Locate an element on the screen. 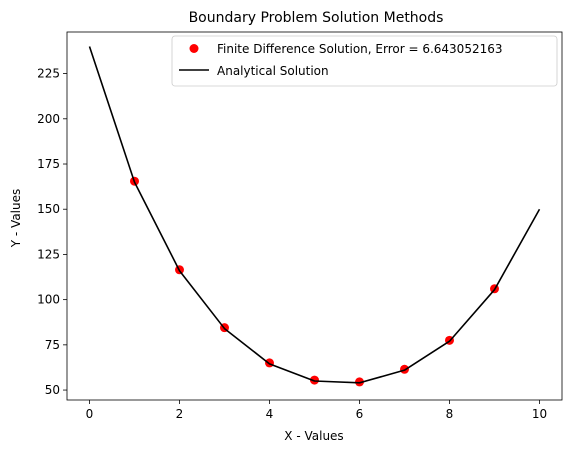 This screenshot has height=453, width=575. y-tick-label: 100 is located at coordinates (48, 300).